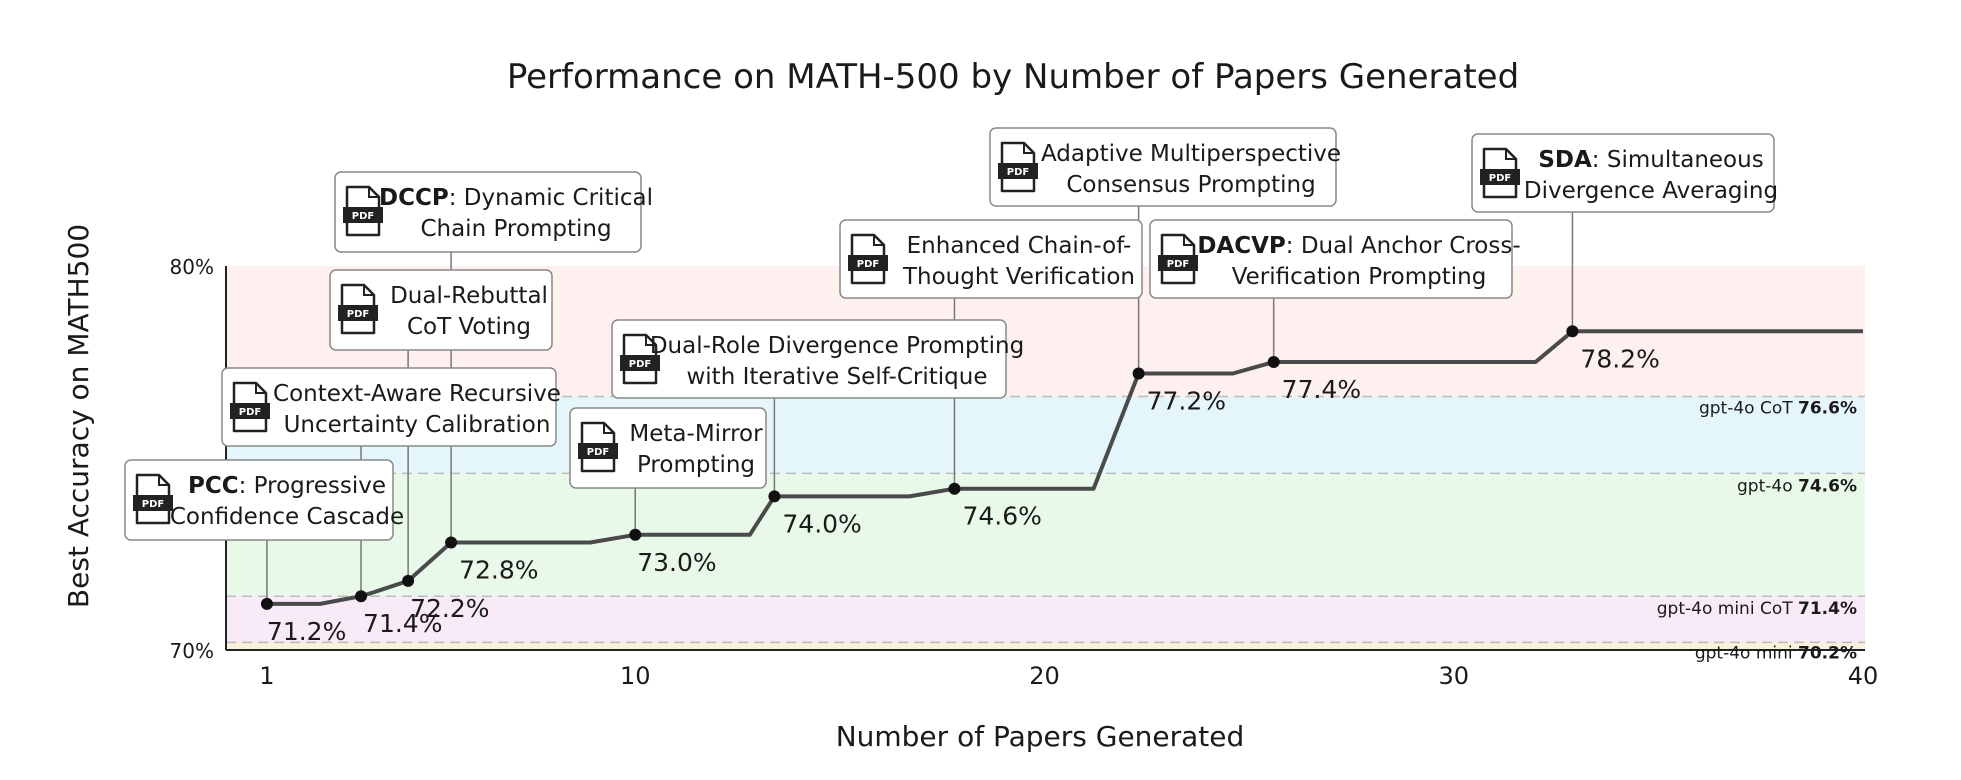 The image size is (1961, 780). I want to click on annotation-line-2: with Iterative Self-Critique, so click(836, 377).